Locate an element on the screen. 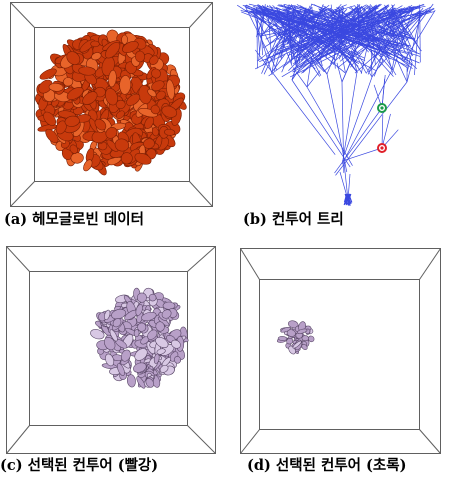  hemoglobin-surface is located at coordinates (111, 102).